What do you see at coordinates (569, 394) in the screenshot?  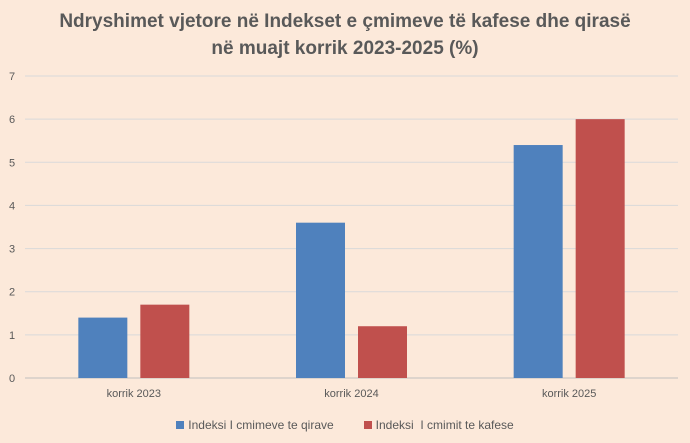 I see `x-tick-label: korrik 2025` at bounding box center [569, 394].